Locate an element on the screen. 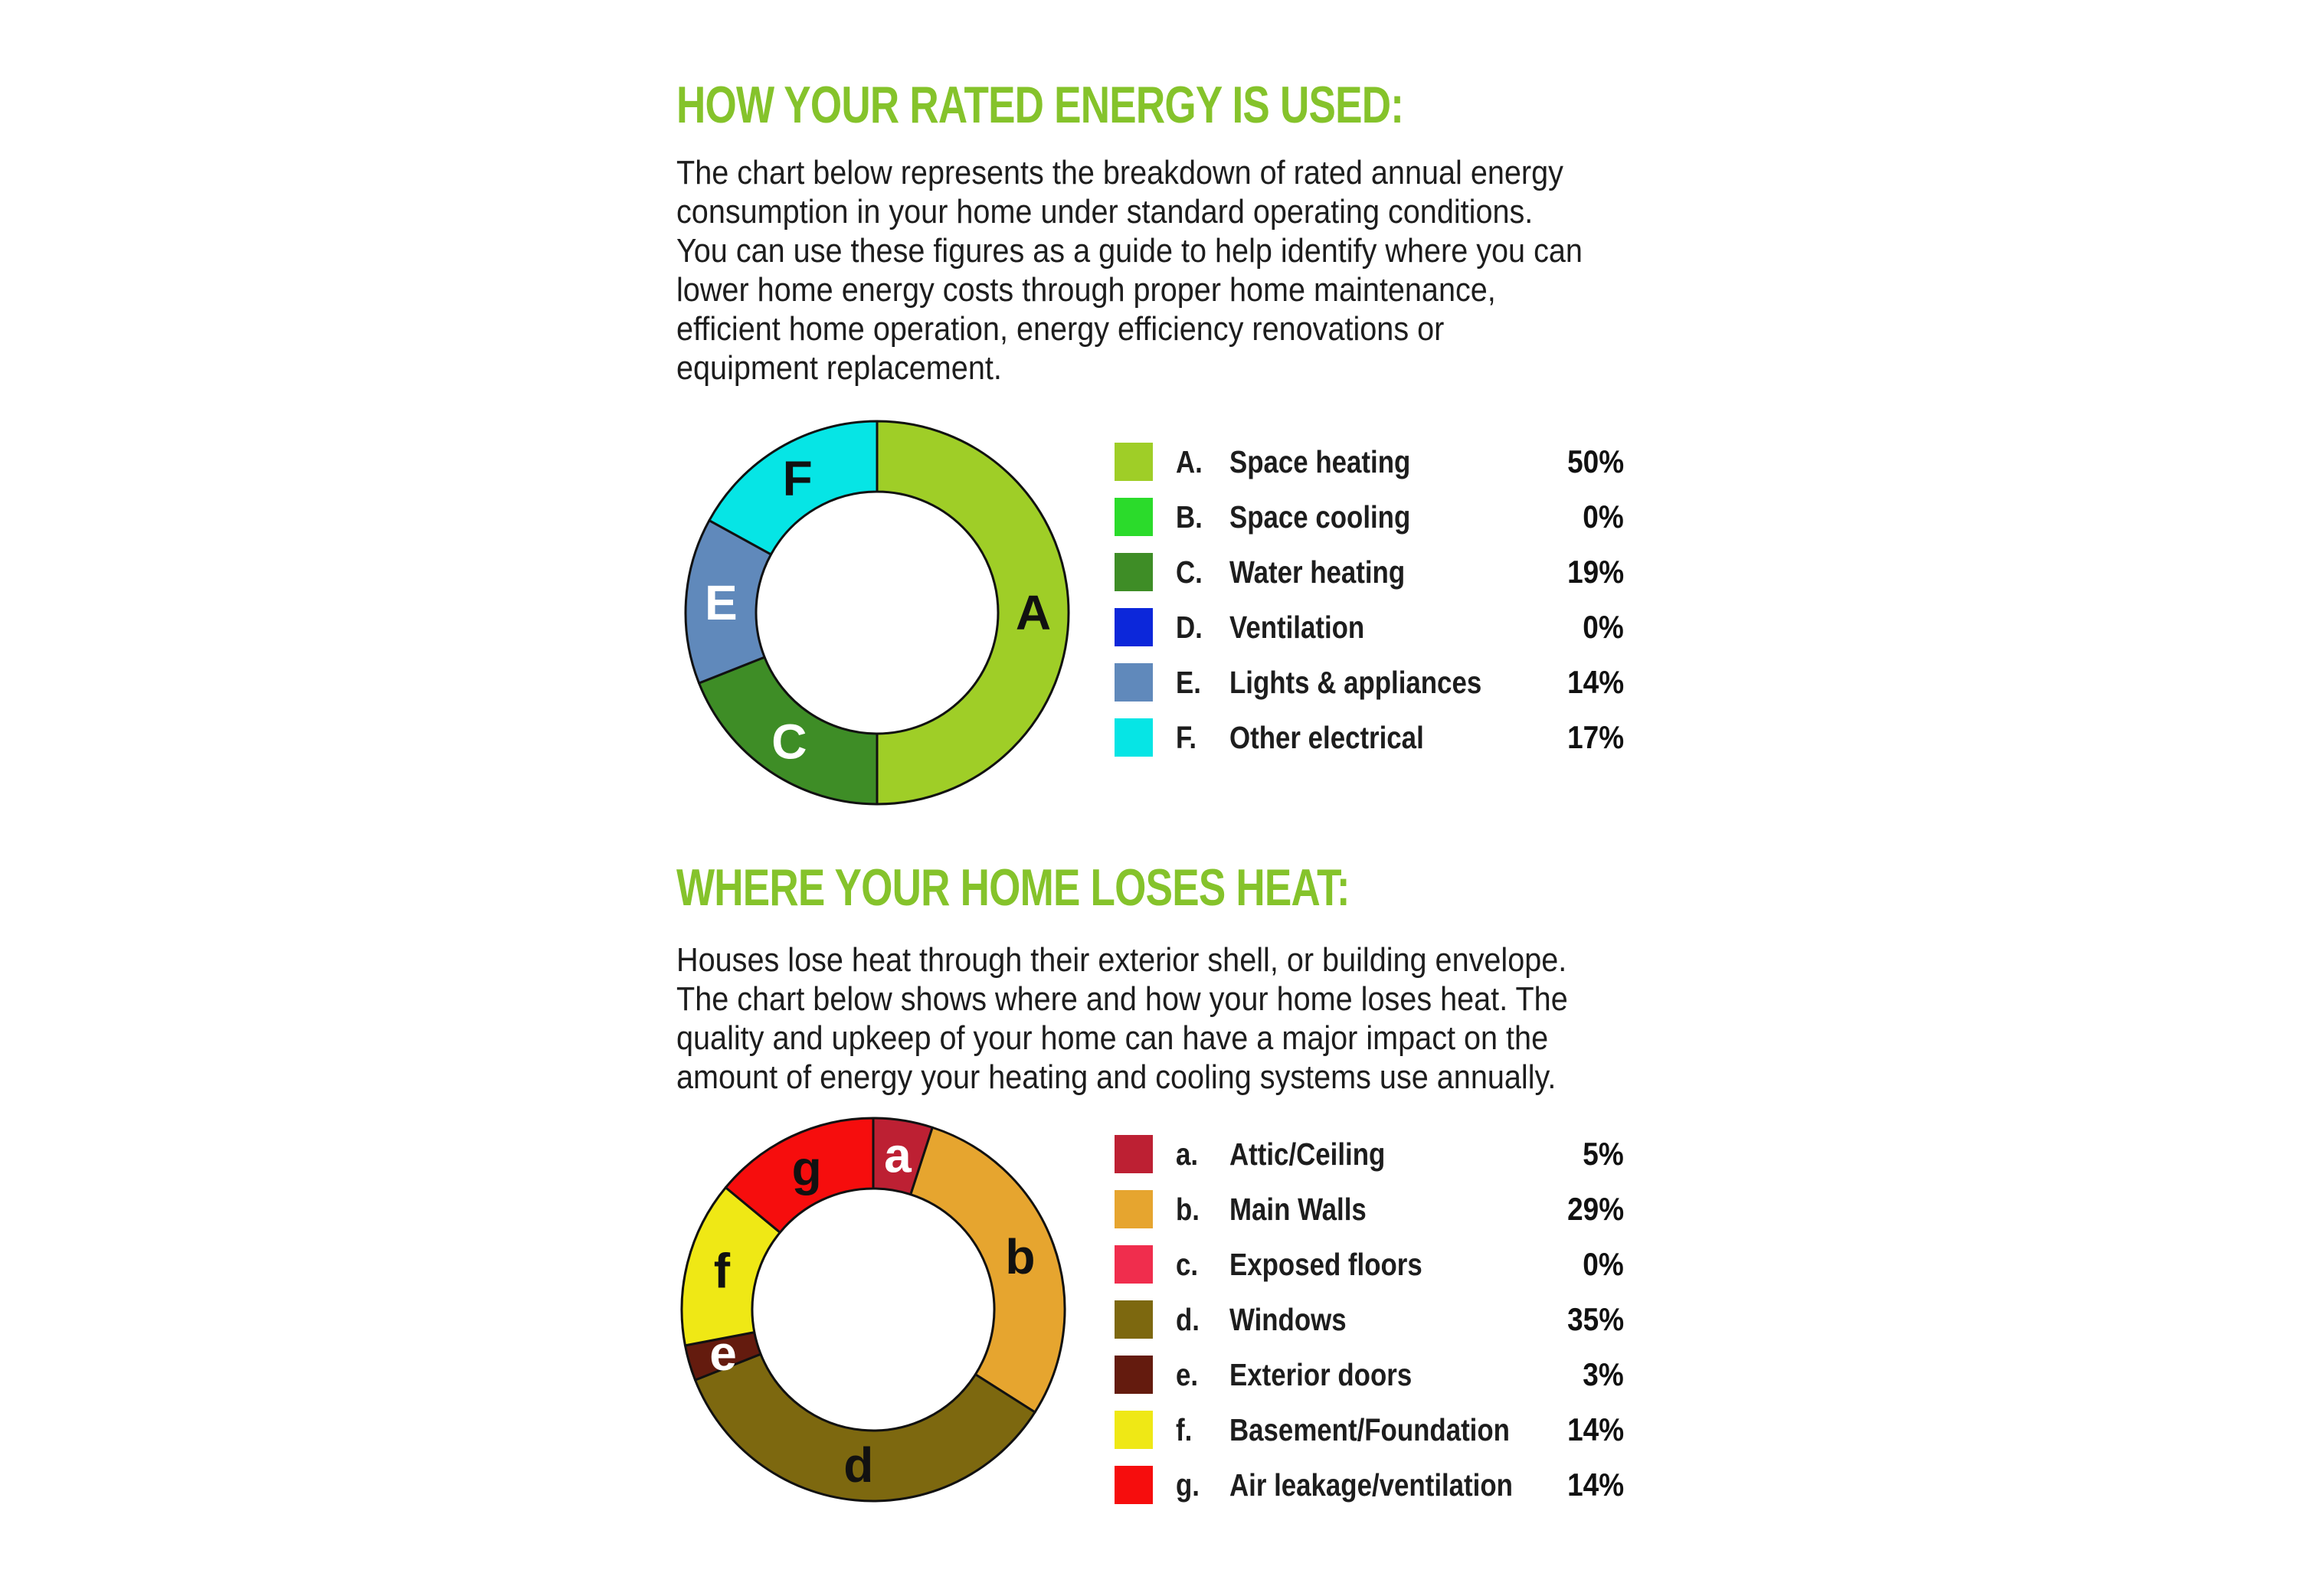  legend-letter: e. is located at coordinates (1187, 1375).